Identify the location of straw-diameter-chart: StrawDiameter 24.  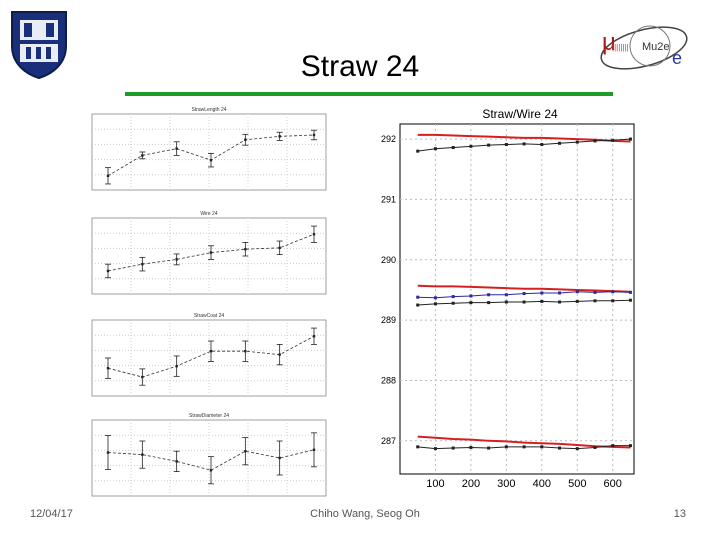
(209, 455).